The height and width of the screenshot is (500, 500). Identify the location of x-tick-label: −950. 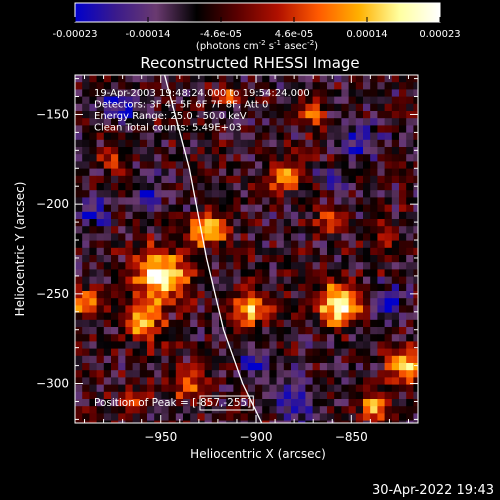
(160, 437).